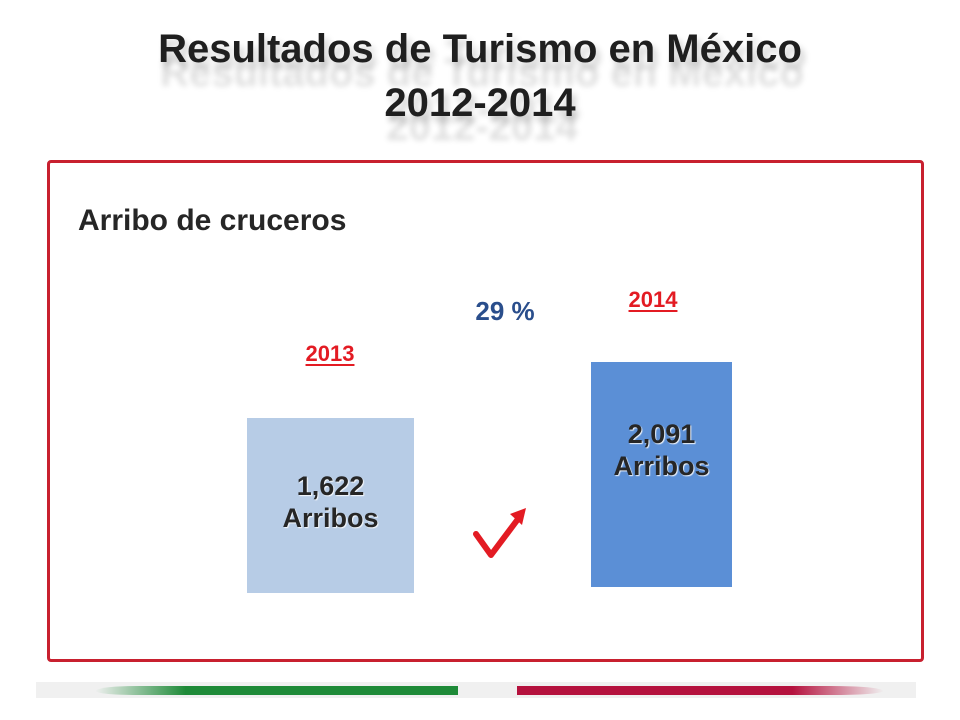  I want to click on bar-2013-value: 1,622, so click(330, 486).